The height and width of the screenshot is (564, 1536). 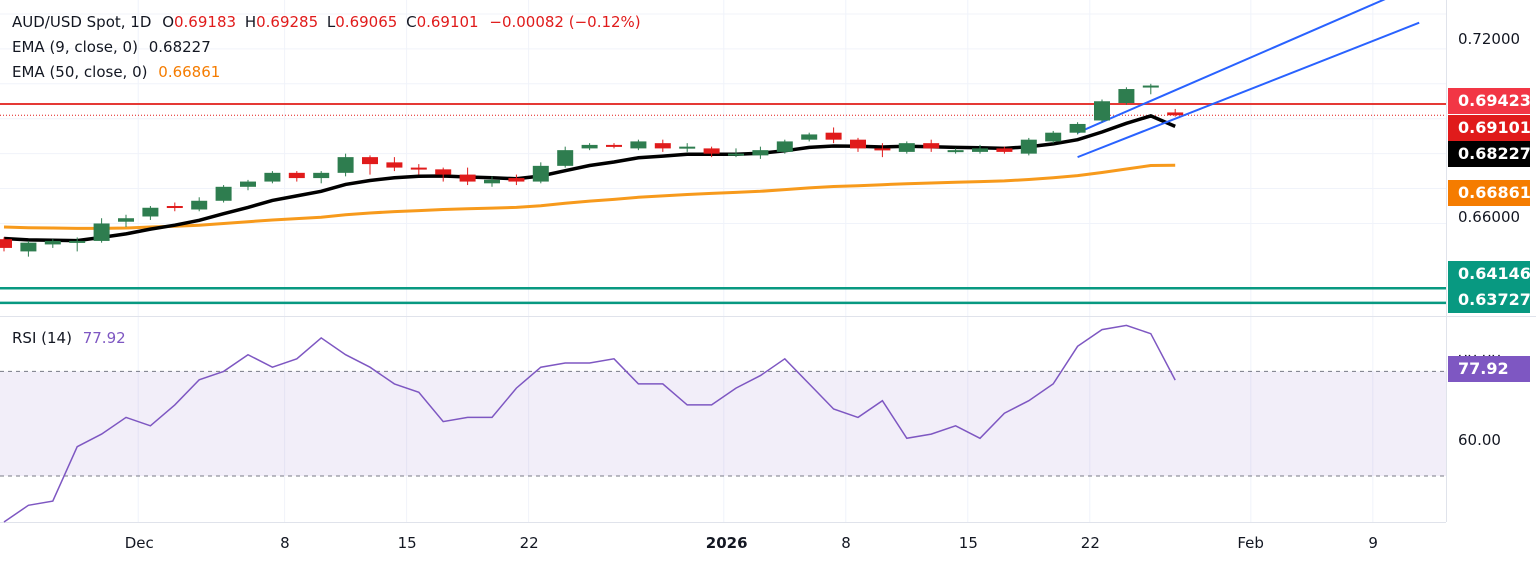 What do you see at coordinates (1479, 440) in the screenshot?
I see `rsi-tick-60: 60.00` at bounding box center [1479, 440].